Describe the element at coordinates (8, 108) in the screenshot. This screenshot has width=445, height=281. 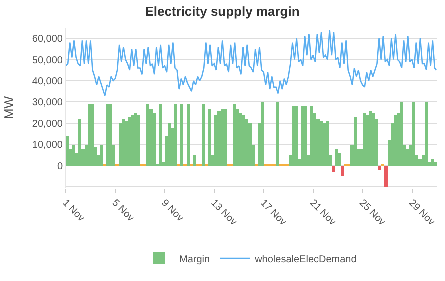
I see `y-axis-title: MW` at that location.